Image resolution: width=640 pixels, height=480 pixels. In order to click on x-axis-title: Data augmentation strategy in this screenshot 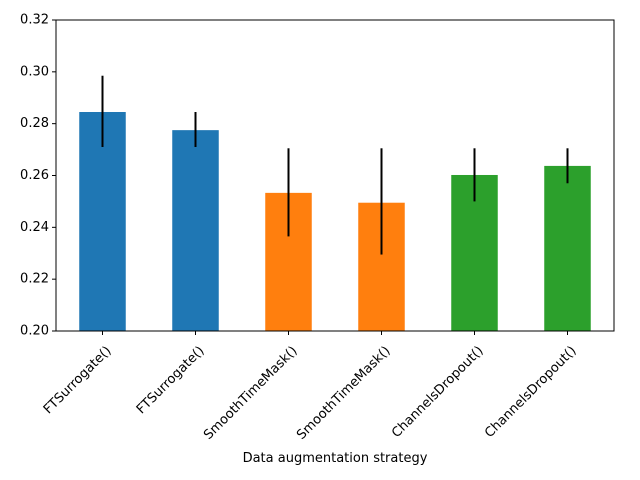, I will do `click(335, 458)`.